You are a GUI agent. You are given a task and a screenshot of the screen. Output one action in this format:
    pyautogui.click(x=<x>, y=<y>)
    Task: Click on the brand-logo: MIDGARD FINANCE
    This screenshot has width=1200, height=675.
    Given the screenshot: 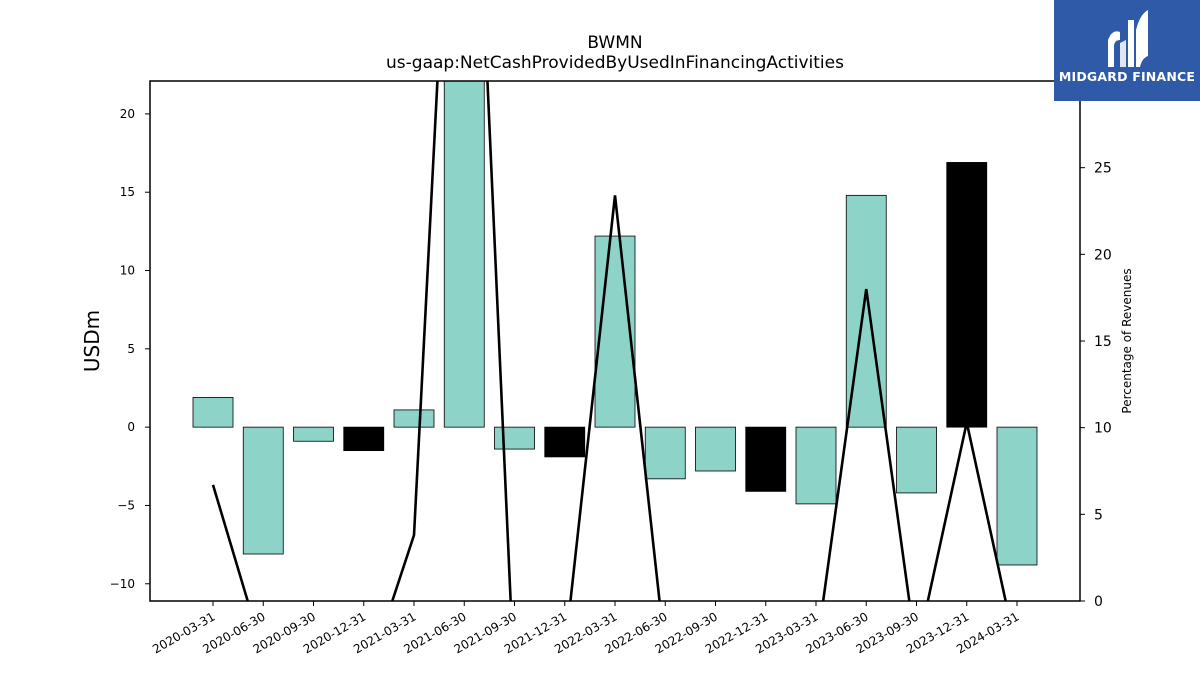 What is the action you would take?
    pyautogui.click(x=1127, y=50)
    